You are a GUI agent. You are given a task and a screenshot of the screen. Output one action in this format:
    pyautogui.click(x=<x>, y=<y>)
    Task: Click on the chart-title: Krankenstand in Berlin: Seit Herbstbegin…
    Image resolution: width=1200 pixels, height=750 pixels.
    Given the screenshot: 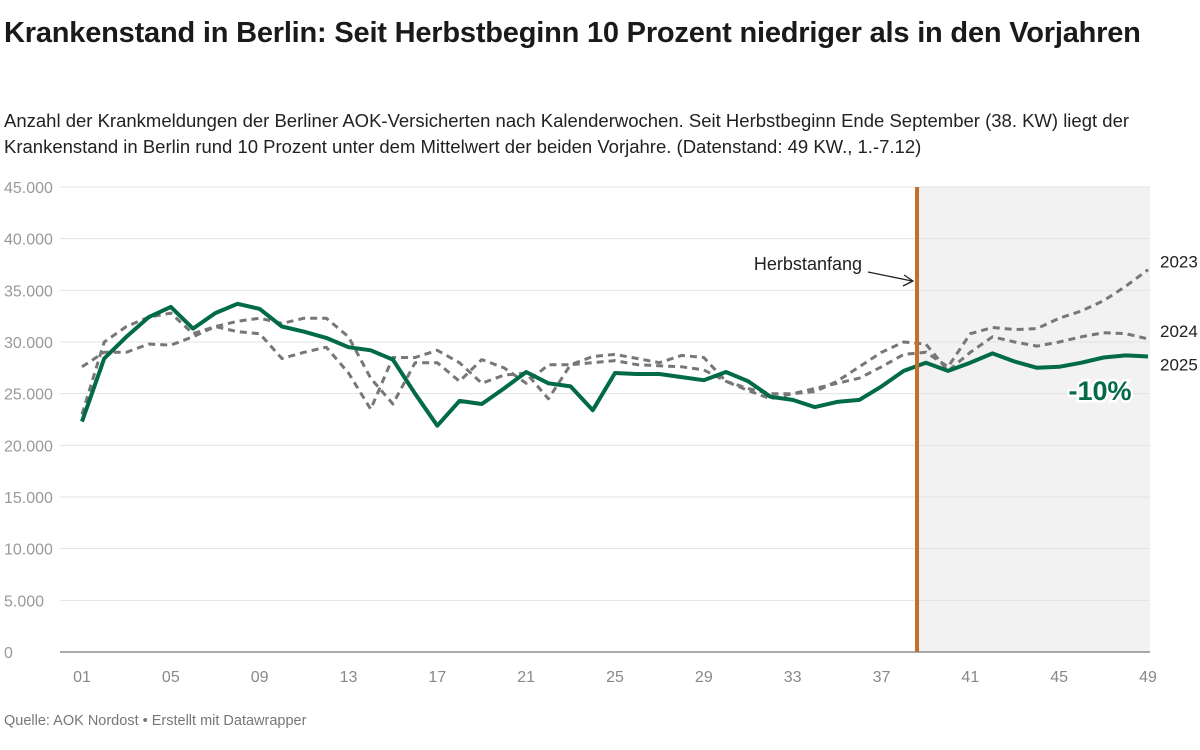 What is the action you would take?
    pyautogui.click(x=572, y=33)
    